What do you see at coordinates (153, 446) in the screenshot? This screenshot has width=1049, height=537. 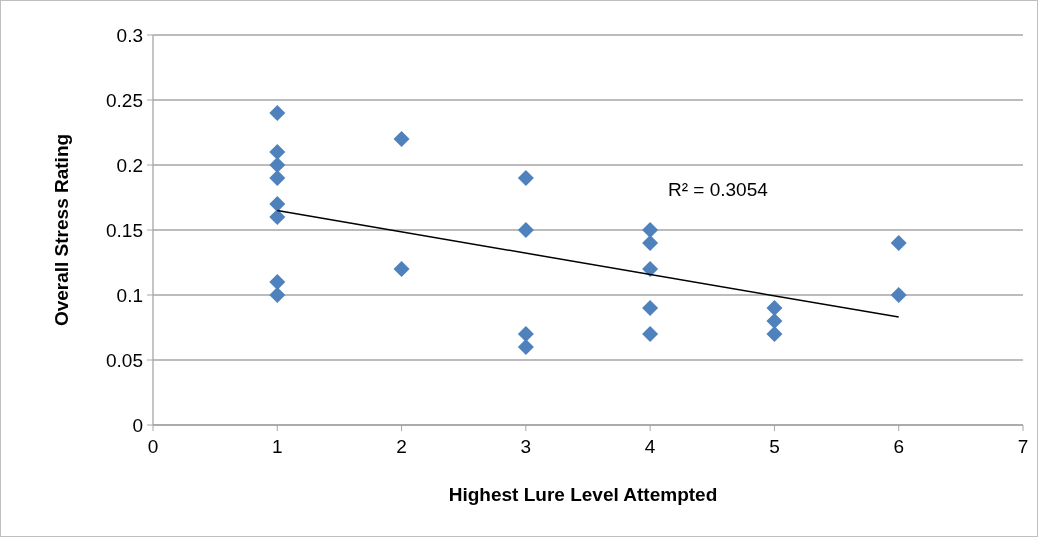 I see `x-tick-label: 0` at bounding box center [153, 446].